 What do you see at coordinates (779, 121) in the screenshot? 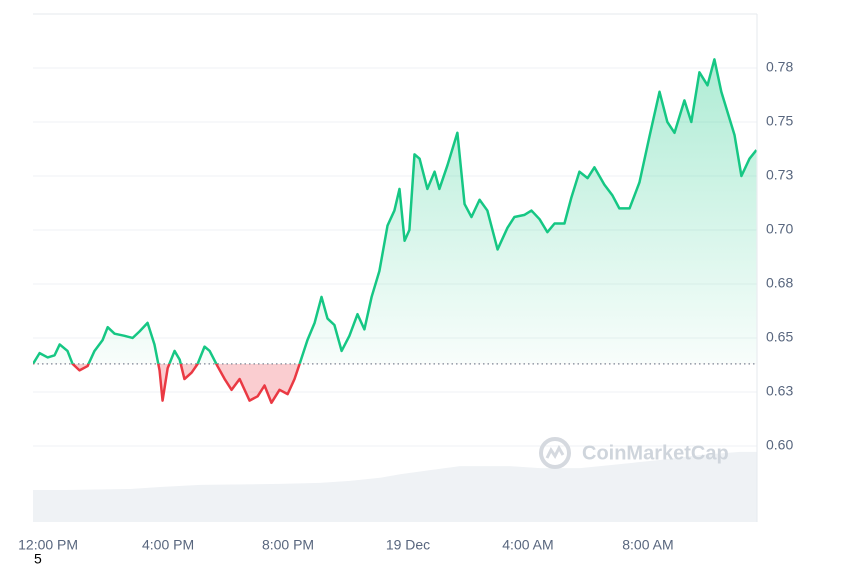
I see `y-tick-label: 0.75` at bounding box center [779, 121].